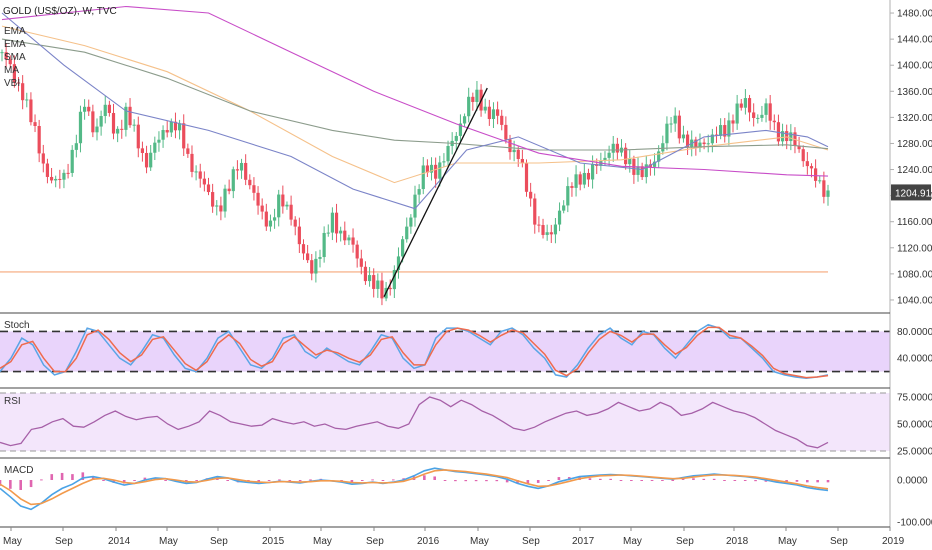 This screenshot has height=550, width=932. What do you see at coordinates (914, 40) in the screenshot?
I see `price-tick-label: 1440.00` at bounding box center [914, 40].